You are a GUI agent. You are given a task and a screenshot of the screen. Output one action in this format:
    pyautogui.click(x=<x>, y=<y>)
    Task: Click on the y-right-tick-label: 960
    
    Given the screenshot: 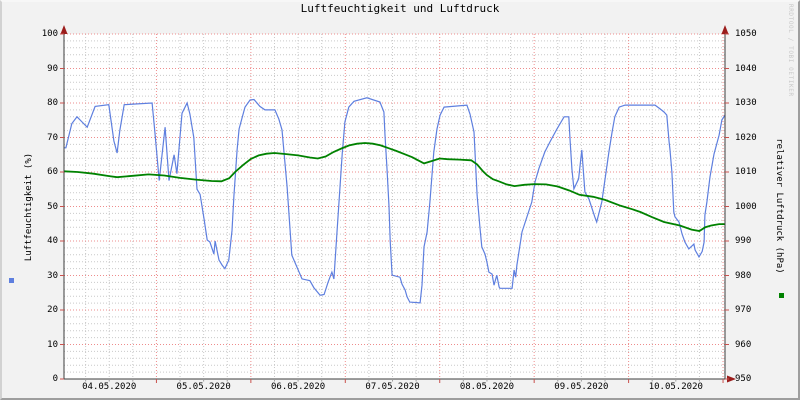 What is the action you would take?
    pyautogui.click(x=743, y=344)
    